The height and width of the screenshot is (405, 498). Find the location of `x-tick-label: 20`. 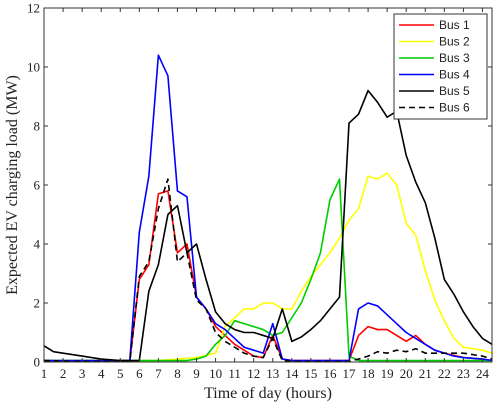

x-tick-label: 20 is located at coordinates (406, 373).